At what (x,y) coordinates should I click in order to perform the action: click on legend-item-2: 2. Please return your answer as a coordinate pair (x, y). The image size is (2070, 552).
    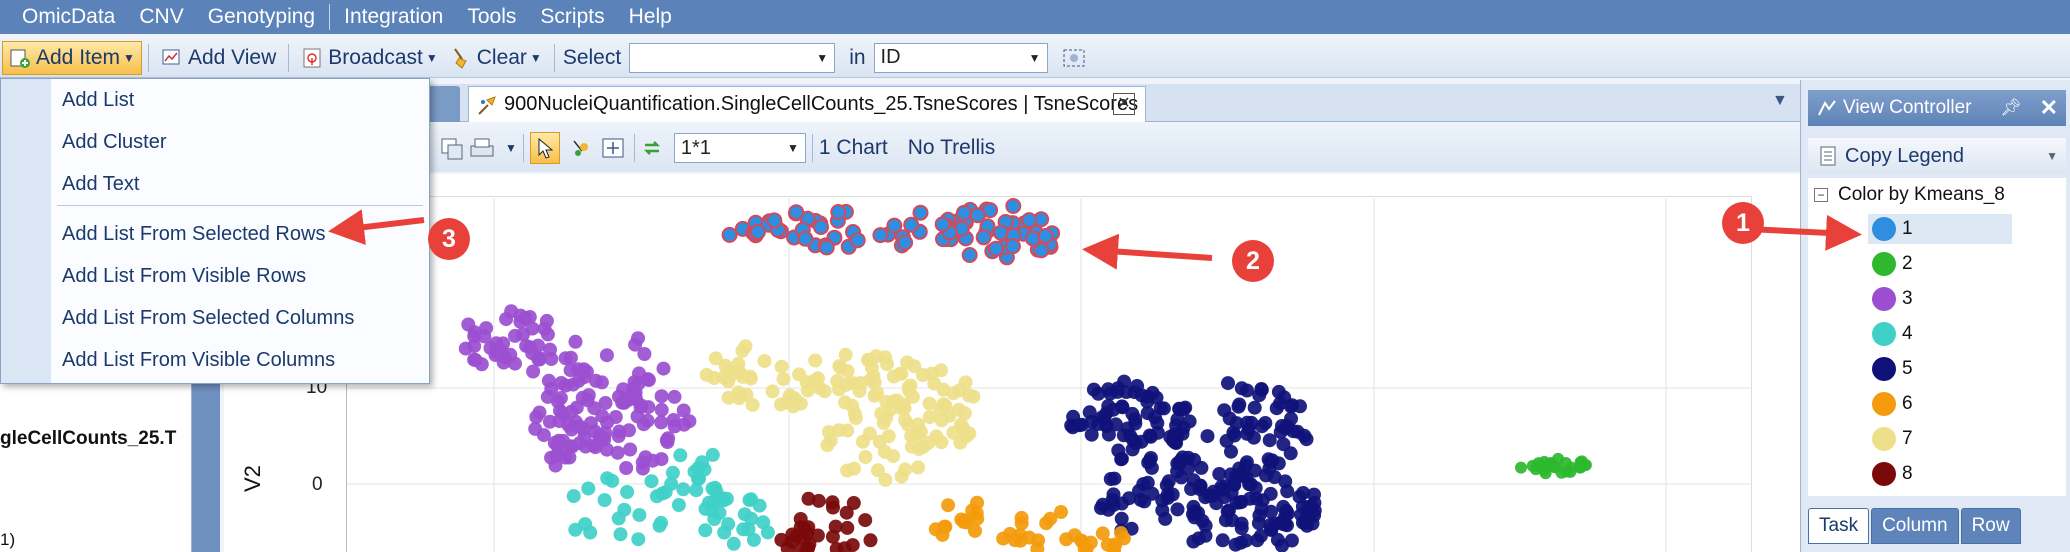
    Looking at the image, I should click on (1940, 264).